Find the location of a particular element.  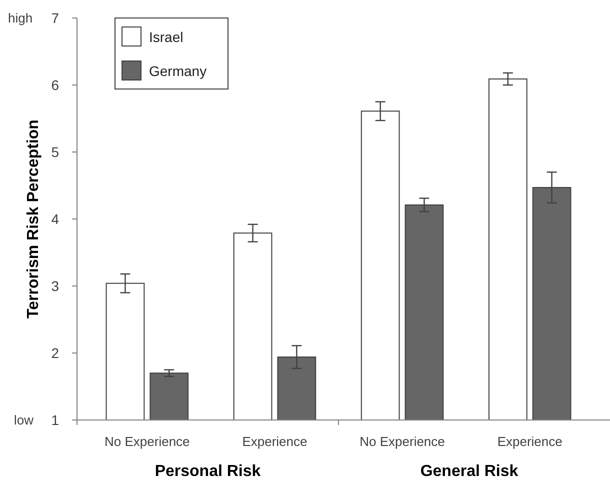

y-tick-label: 3 is located at coordinates (55, 286).